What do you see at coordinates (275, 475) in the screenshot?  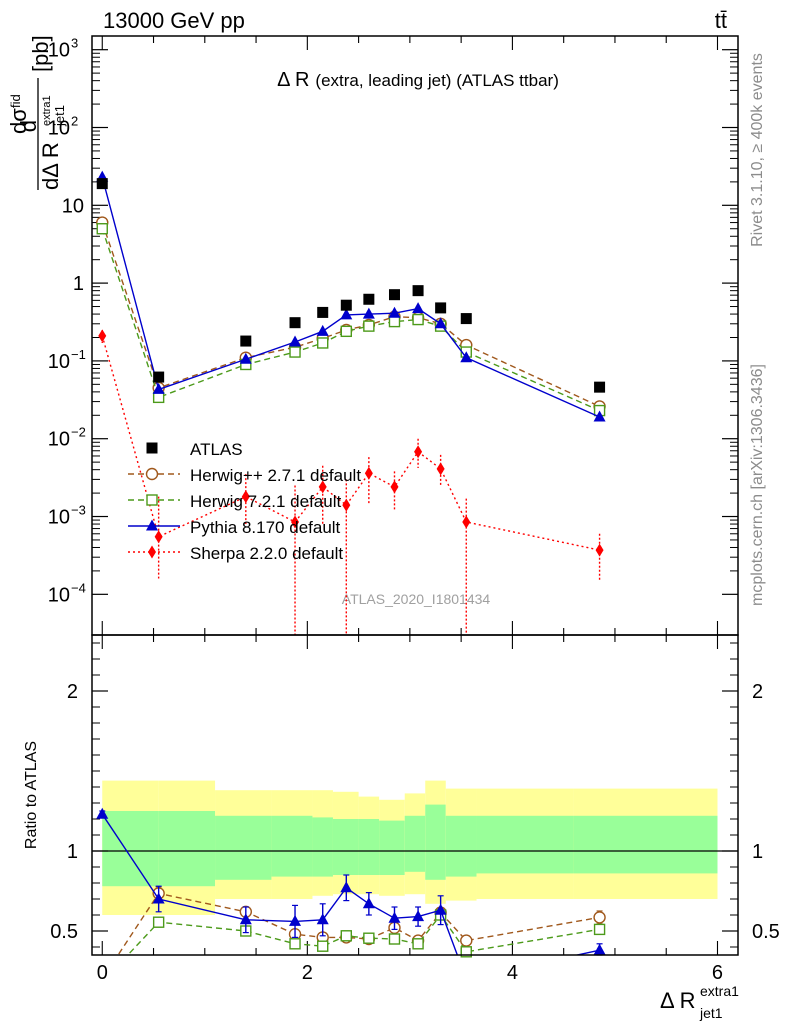 I see `legend-label-1: Herwig++ 2.7.1 default` at bounding box center [275, 475].